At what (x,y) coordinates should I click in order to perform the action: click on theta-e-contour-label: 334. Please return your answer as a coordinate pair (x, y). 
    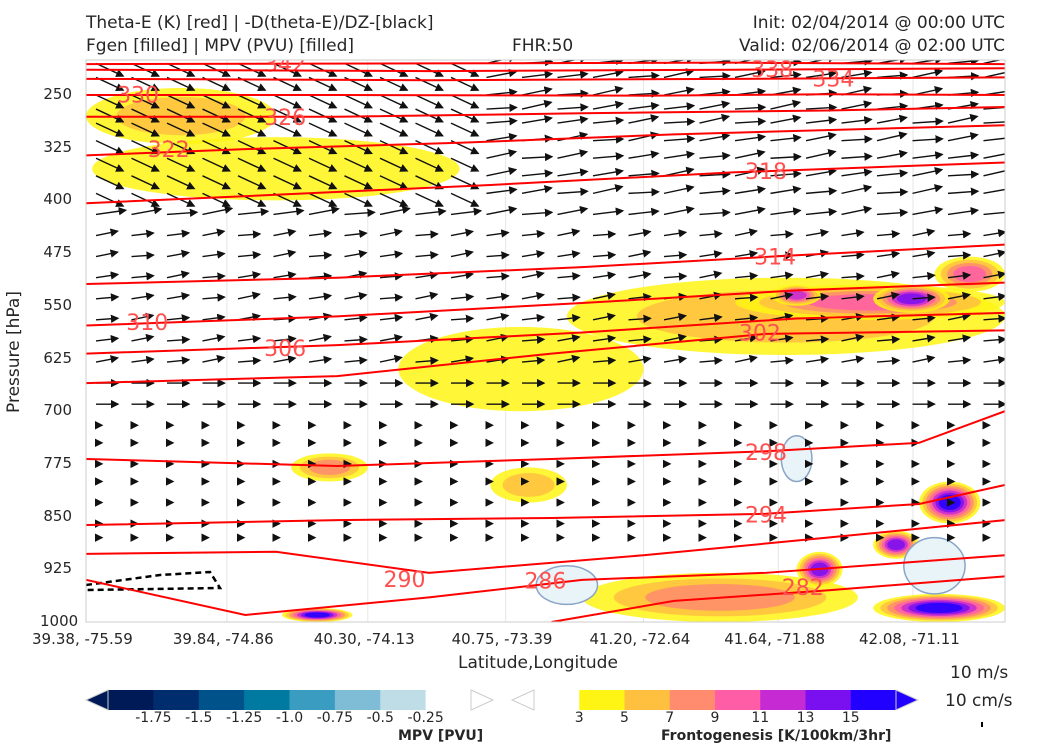
    Looking at the image, I should click on (833, 79).